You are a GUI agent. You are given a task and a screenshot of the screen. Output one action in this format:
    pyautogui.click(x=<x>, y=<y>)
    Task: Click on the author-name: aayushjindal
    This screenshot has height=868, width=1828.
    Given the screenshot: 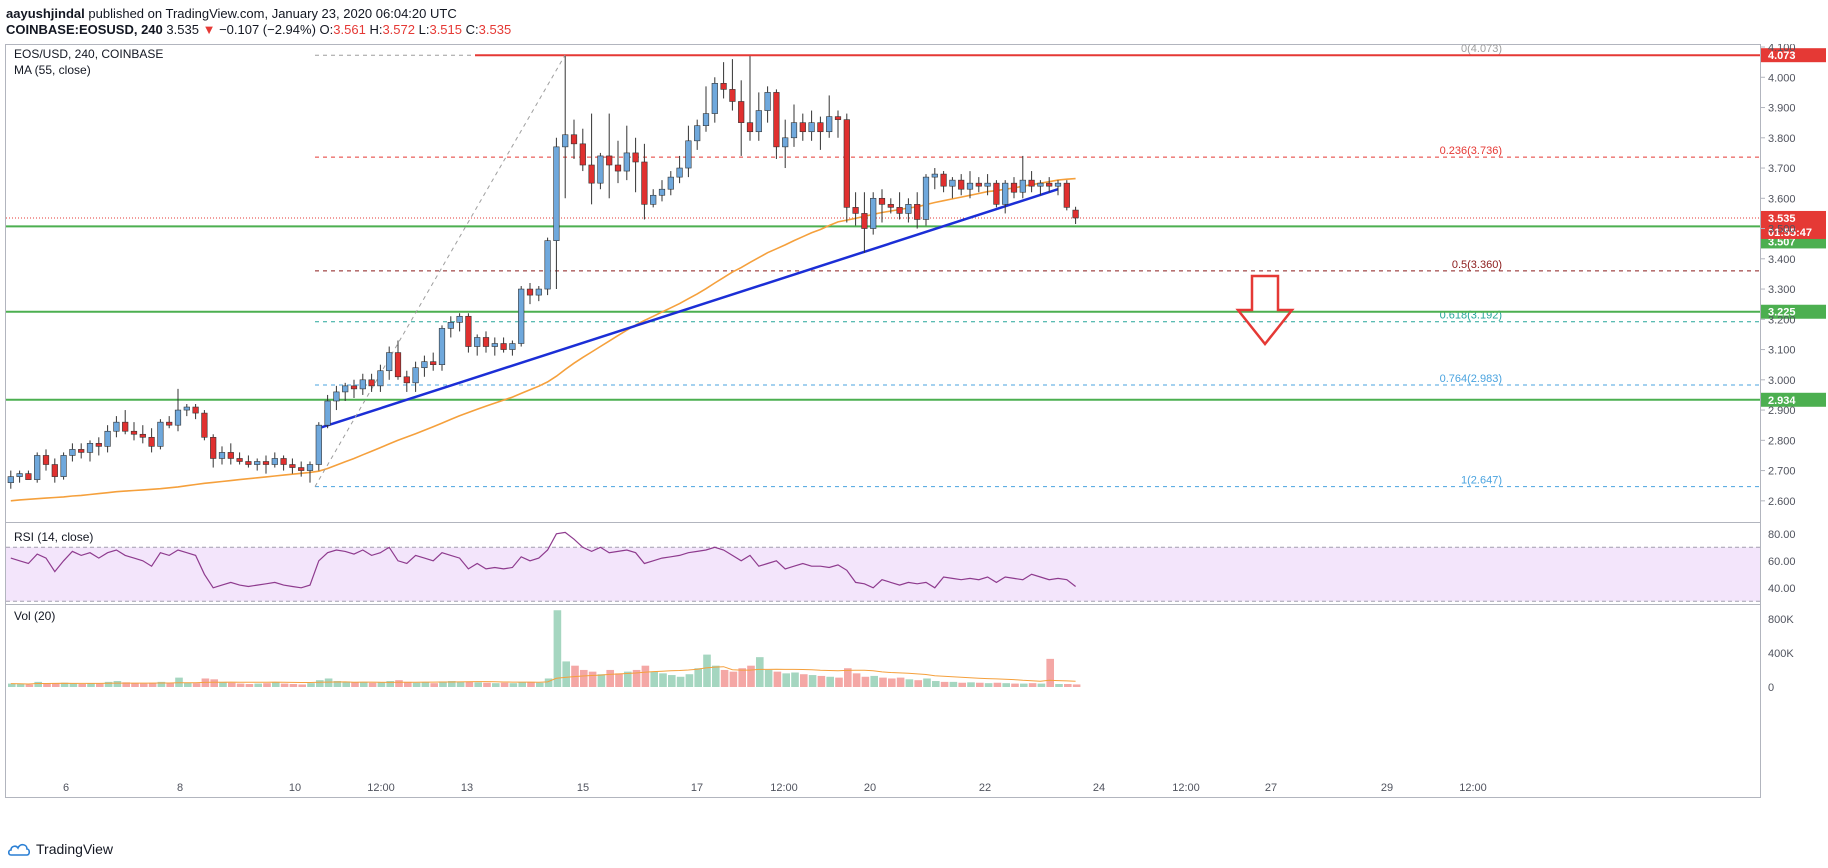 What is the action you would take?
    pyautogui.click(x=45, y=13)
    